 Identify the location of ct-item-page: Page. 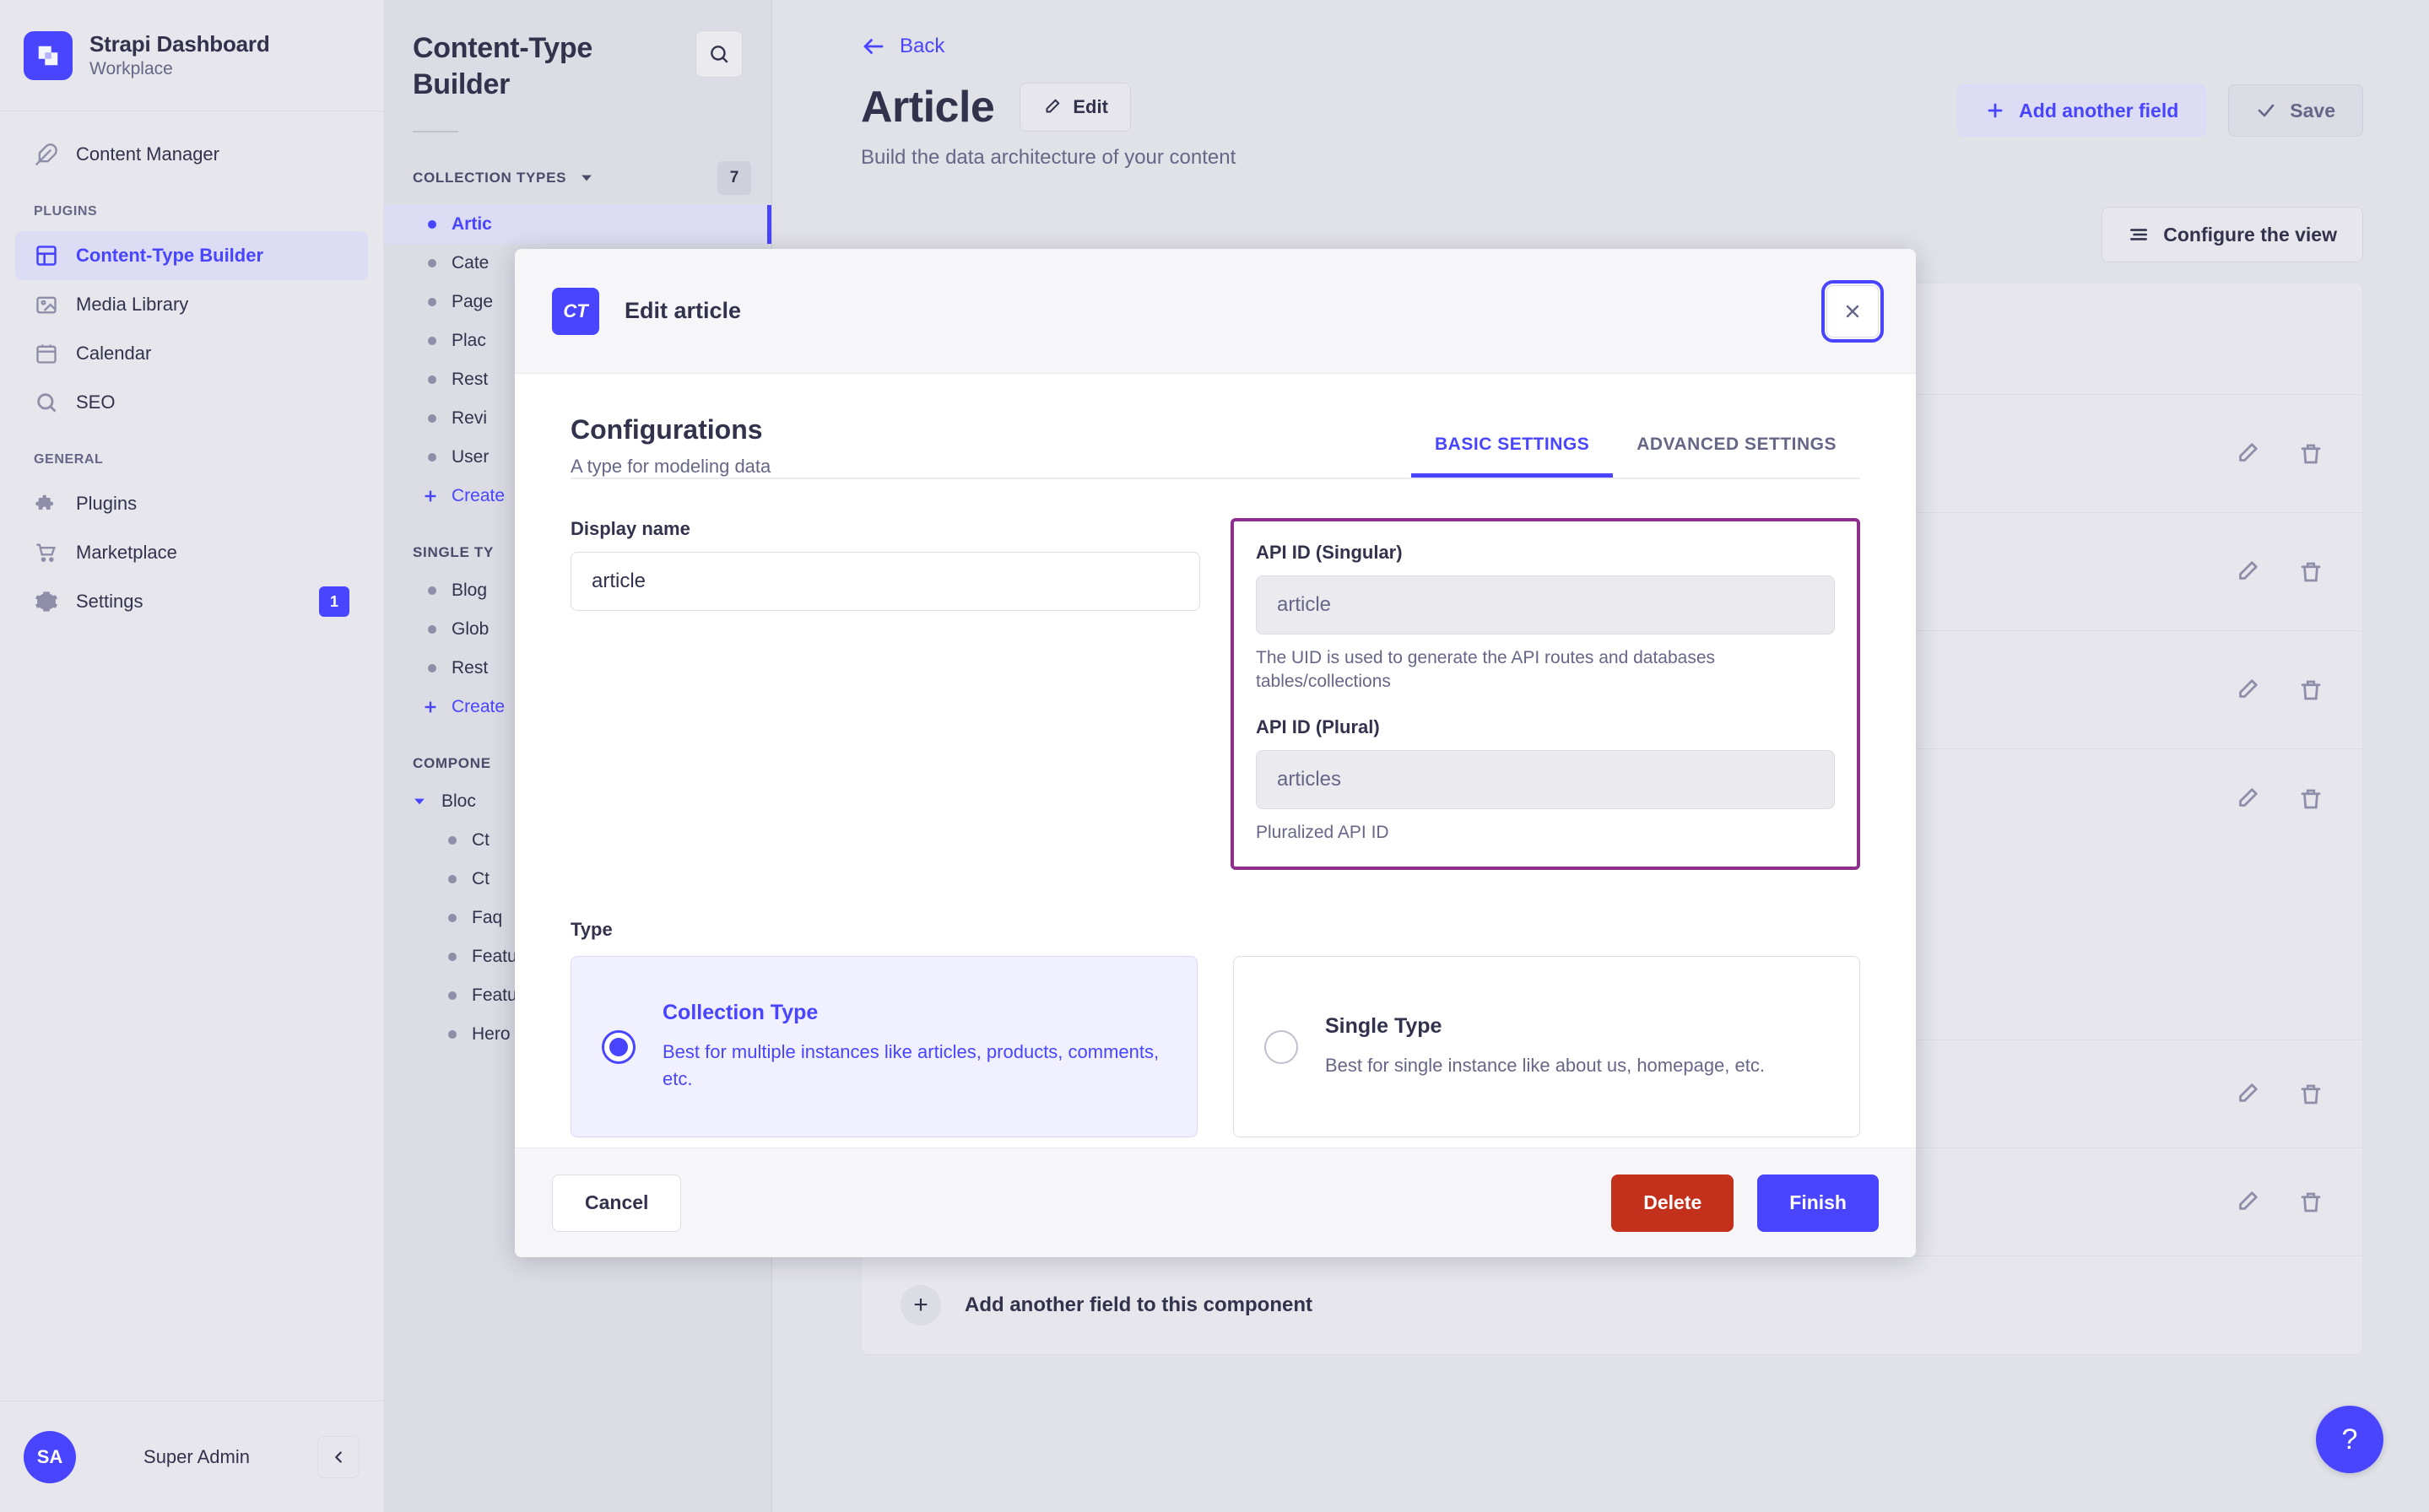
(577, 302).